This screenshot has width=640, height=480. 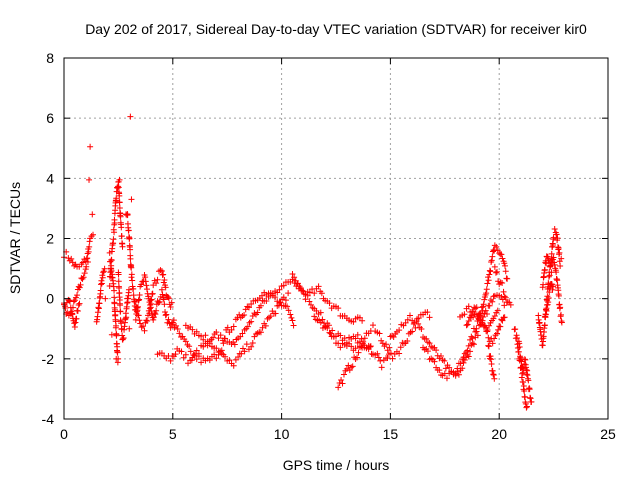 What do you see at coordinates (64, 434) in the screenshot?
I see `x-tick-label: 0` at bounding box center [64, 434].